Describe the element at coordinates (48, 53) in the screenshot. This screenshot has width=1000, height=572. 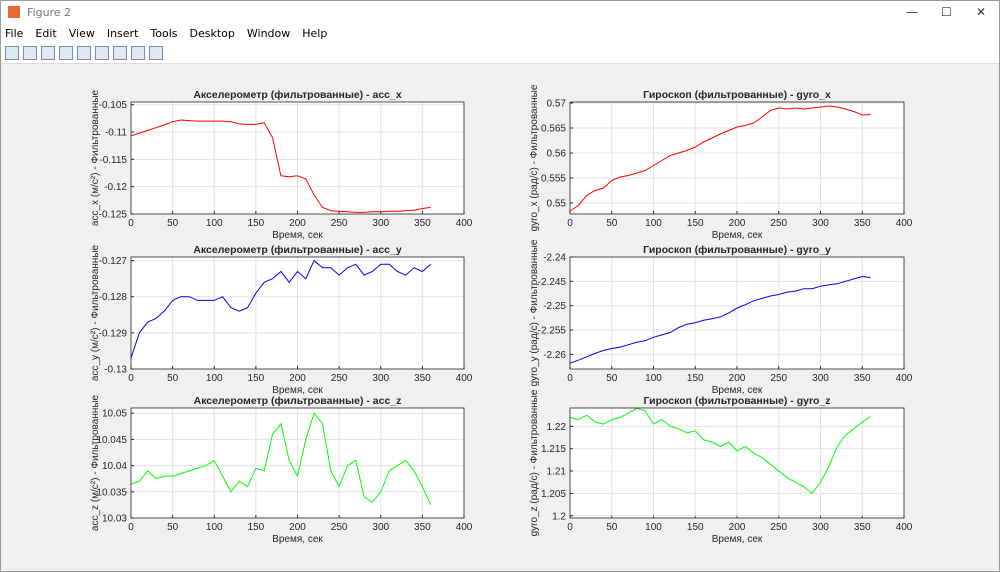
I see `save-button` at that location.